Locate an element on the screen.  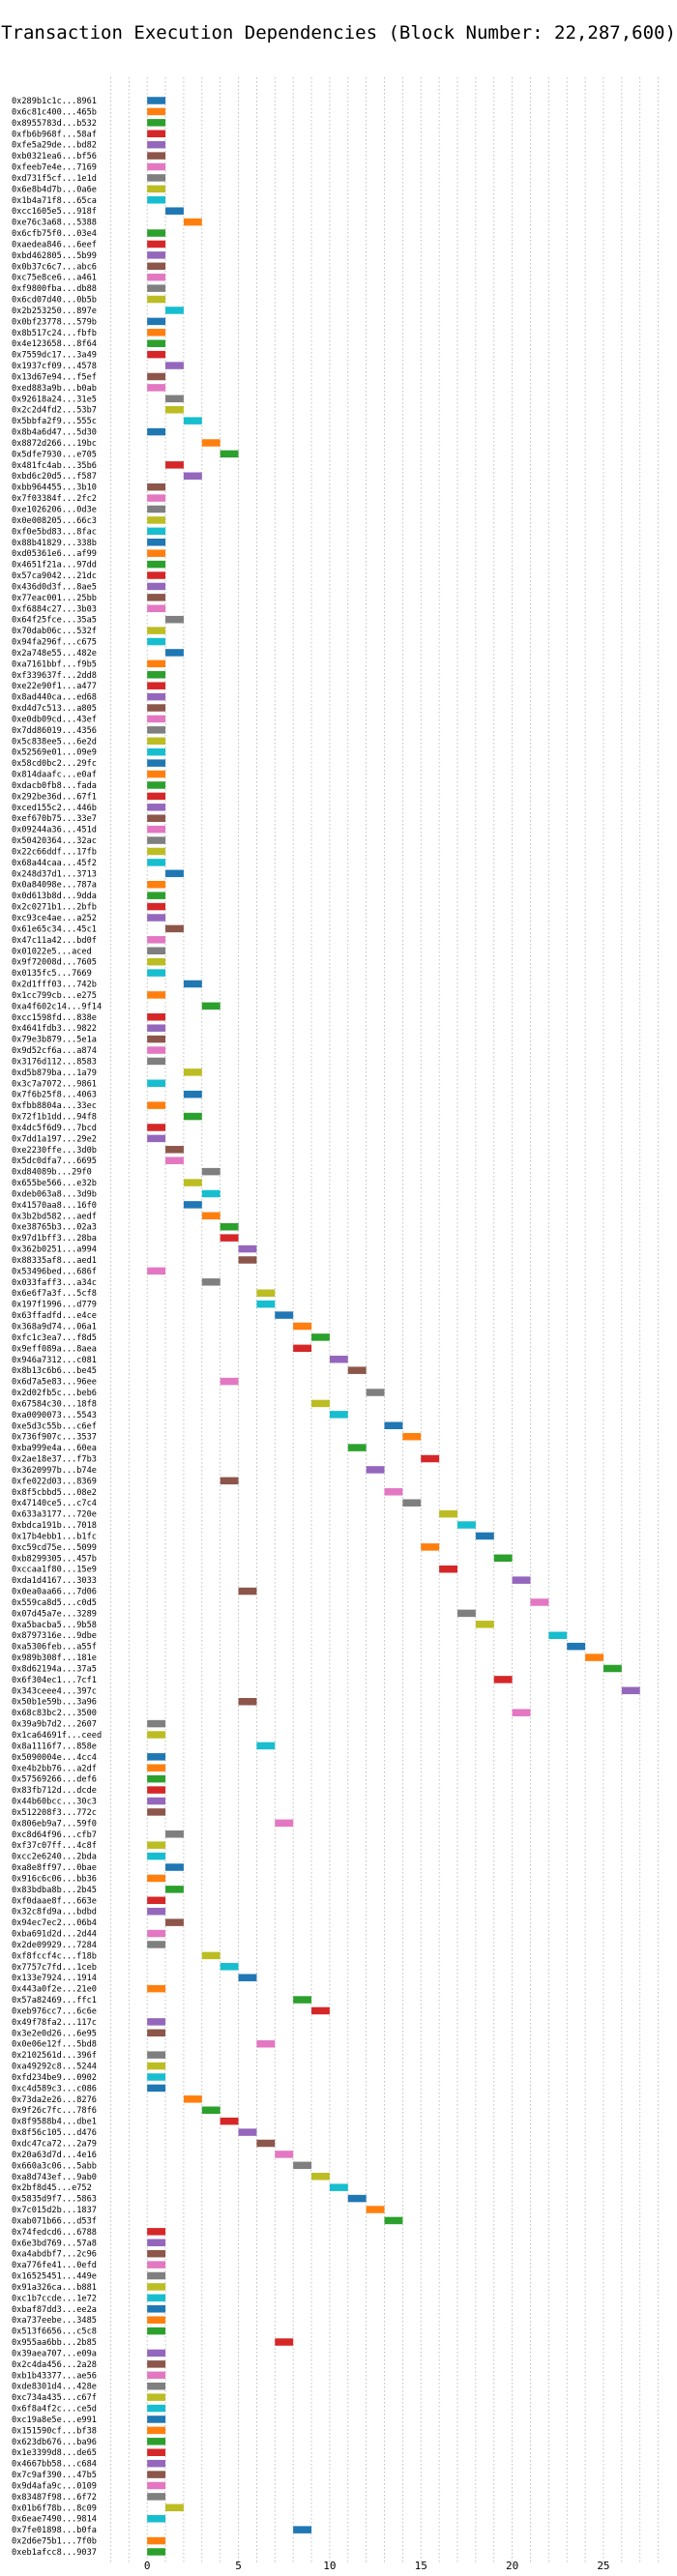
row-label: 0x2c0271b1...2bfb is located at coordinates (54, 908).